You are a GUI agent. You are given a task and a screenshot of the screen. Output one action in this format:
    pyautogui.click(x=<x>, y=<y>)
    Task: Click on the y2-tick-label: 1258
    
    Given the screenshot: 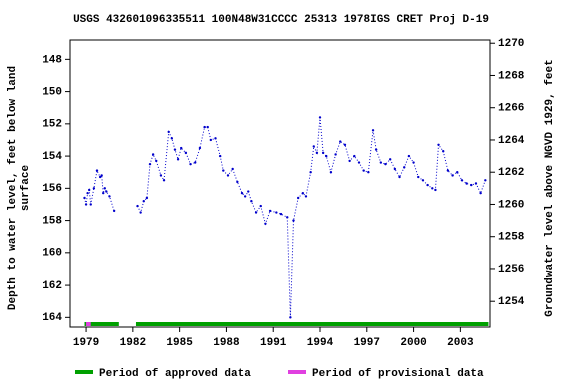 What is the action you would take?
    pyautogui.click(x=511, y=238)
    